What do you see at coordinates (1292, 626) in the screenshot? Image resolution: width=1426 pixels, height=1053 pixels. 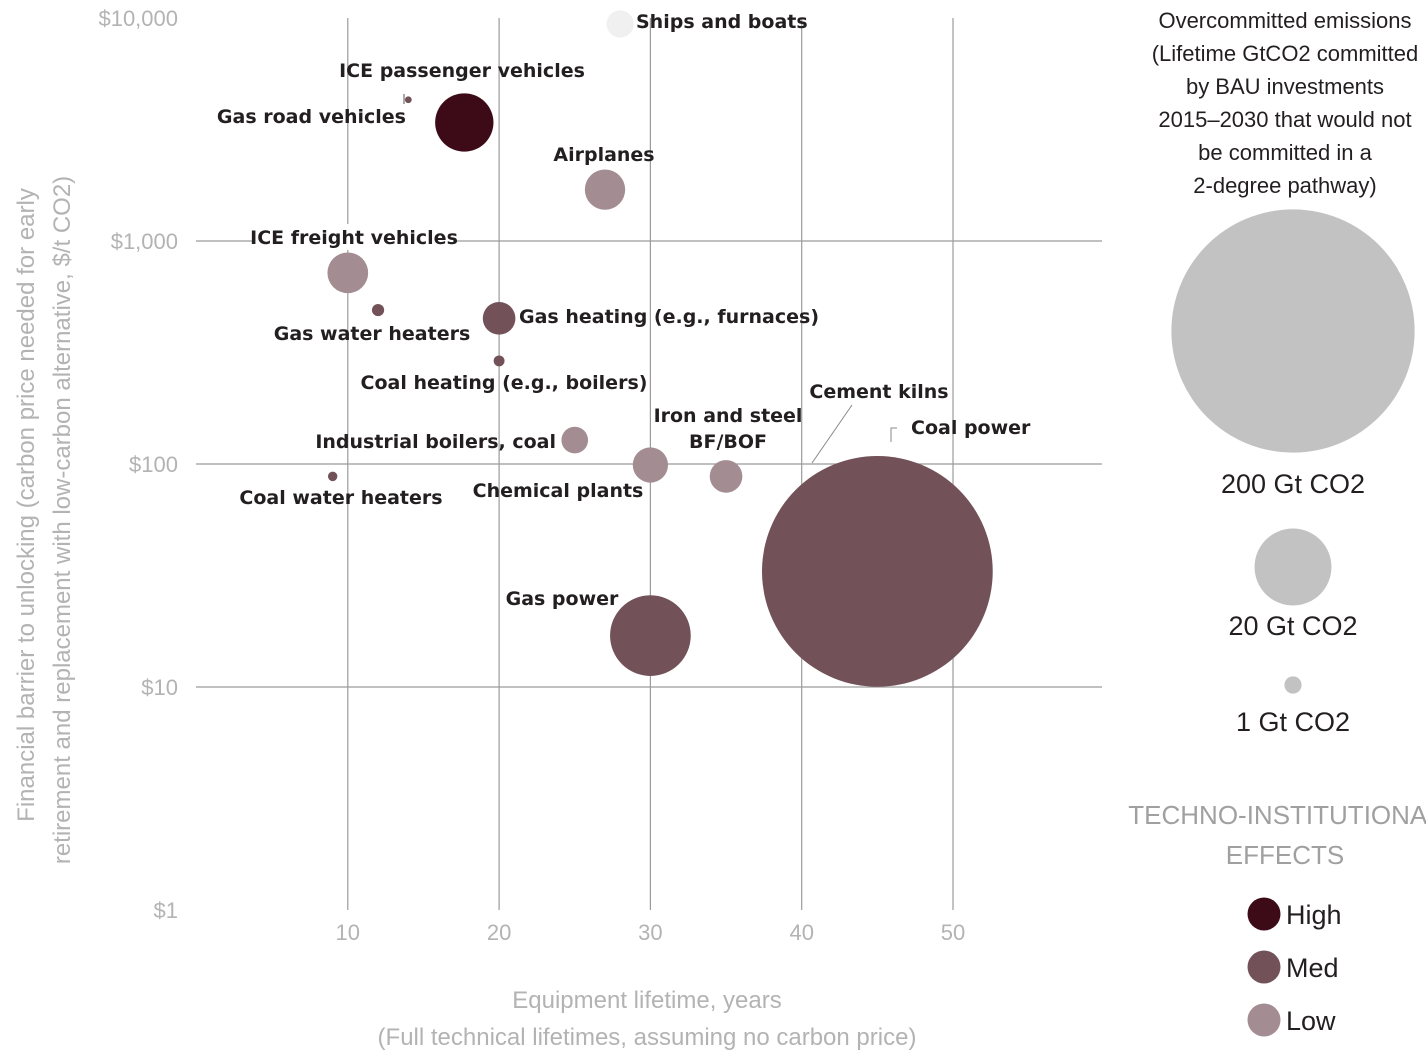 I see `size-legend-label: 20 Gt CO2` at bounding box center [1292, 626].